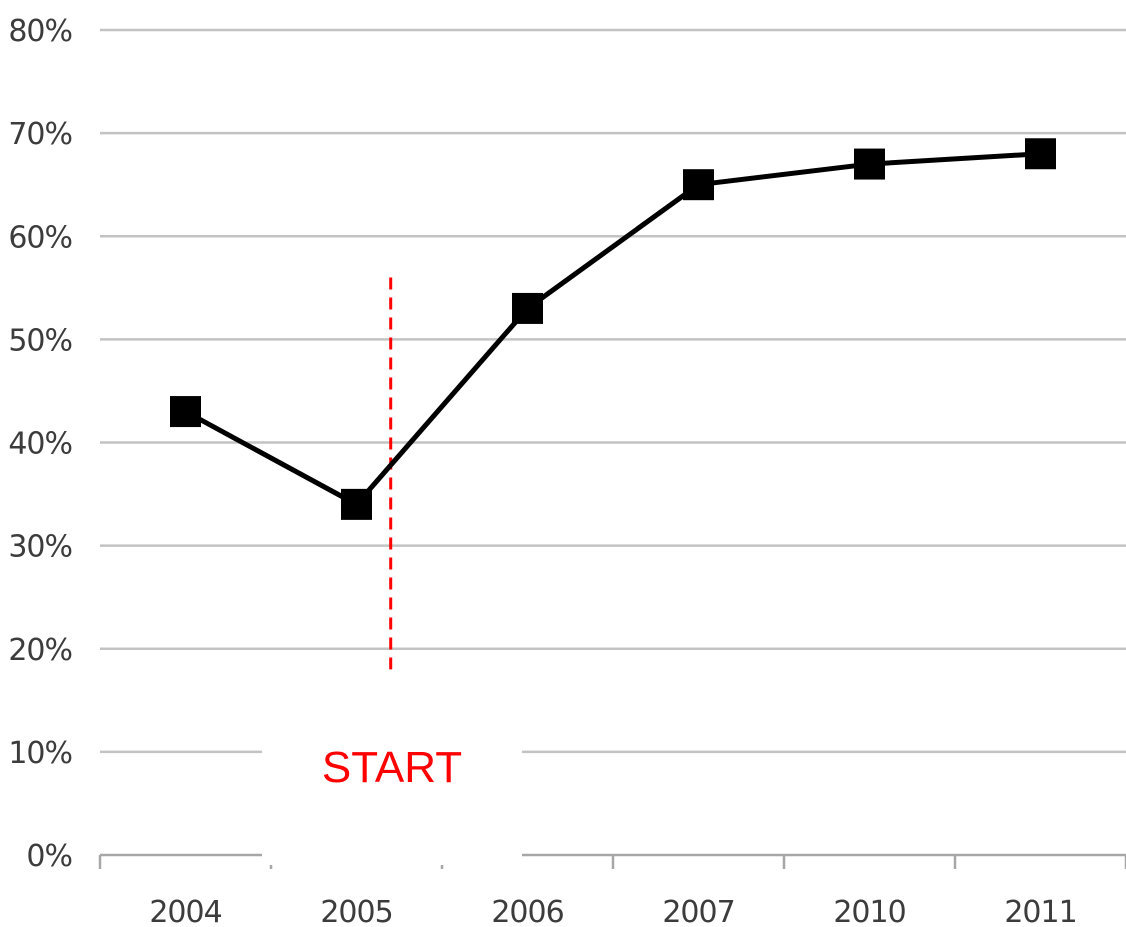 The width and height of the screenshot is (1126, 927). Describe the element at coordinates (1040, 154) in the screenshot. I see `data-point-2011` at that location.